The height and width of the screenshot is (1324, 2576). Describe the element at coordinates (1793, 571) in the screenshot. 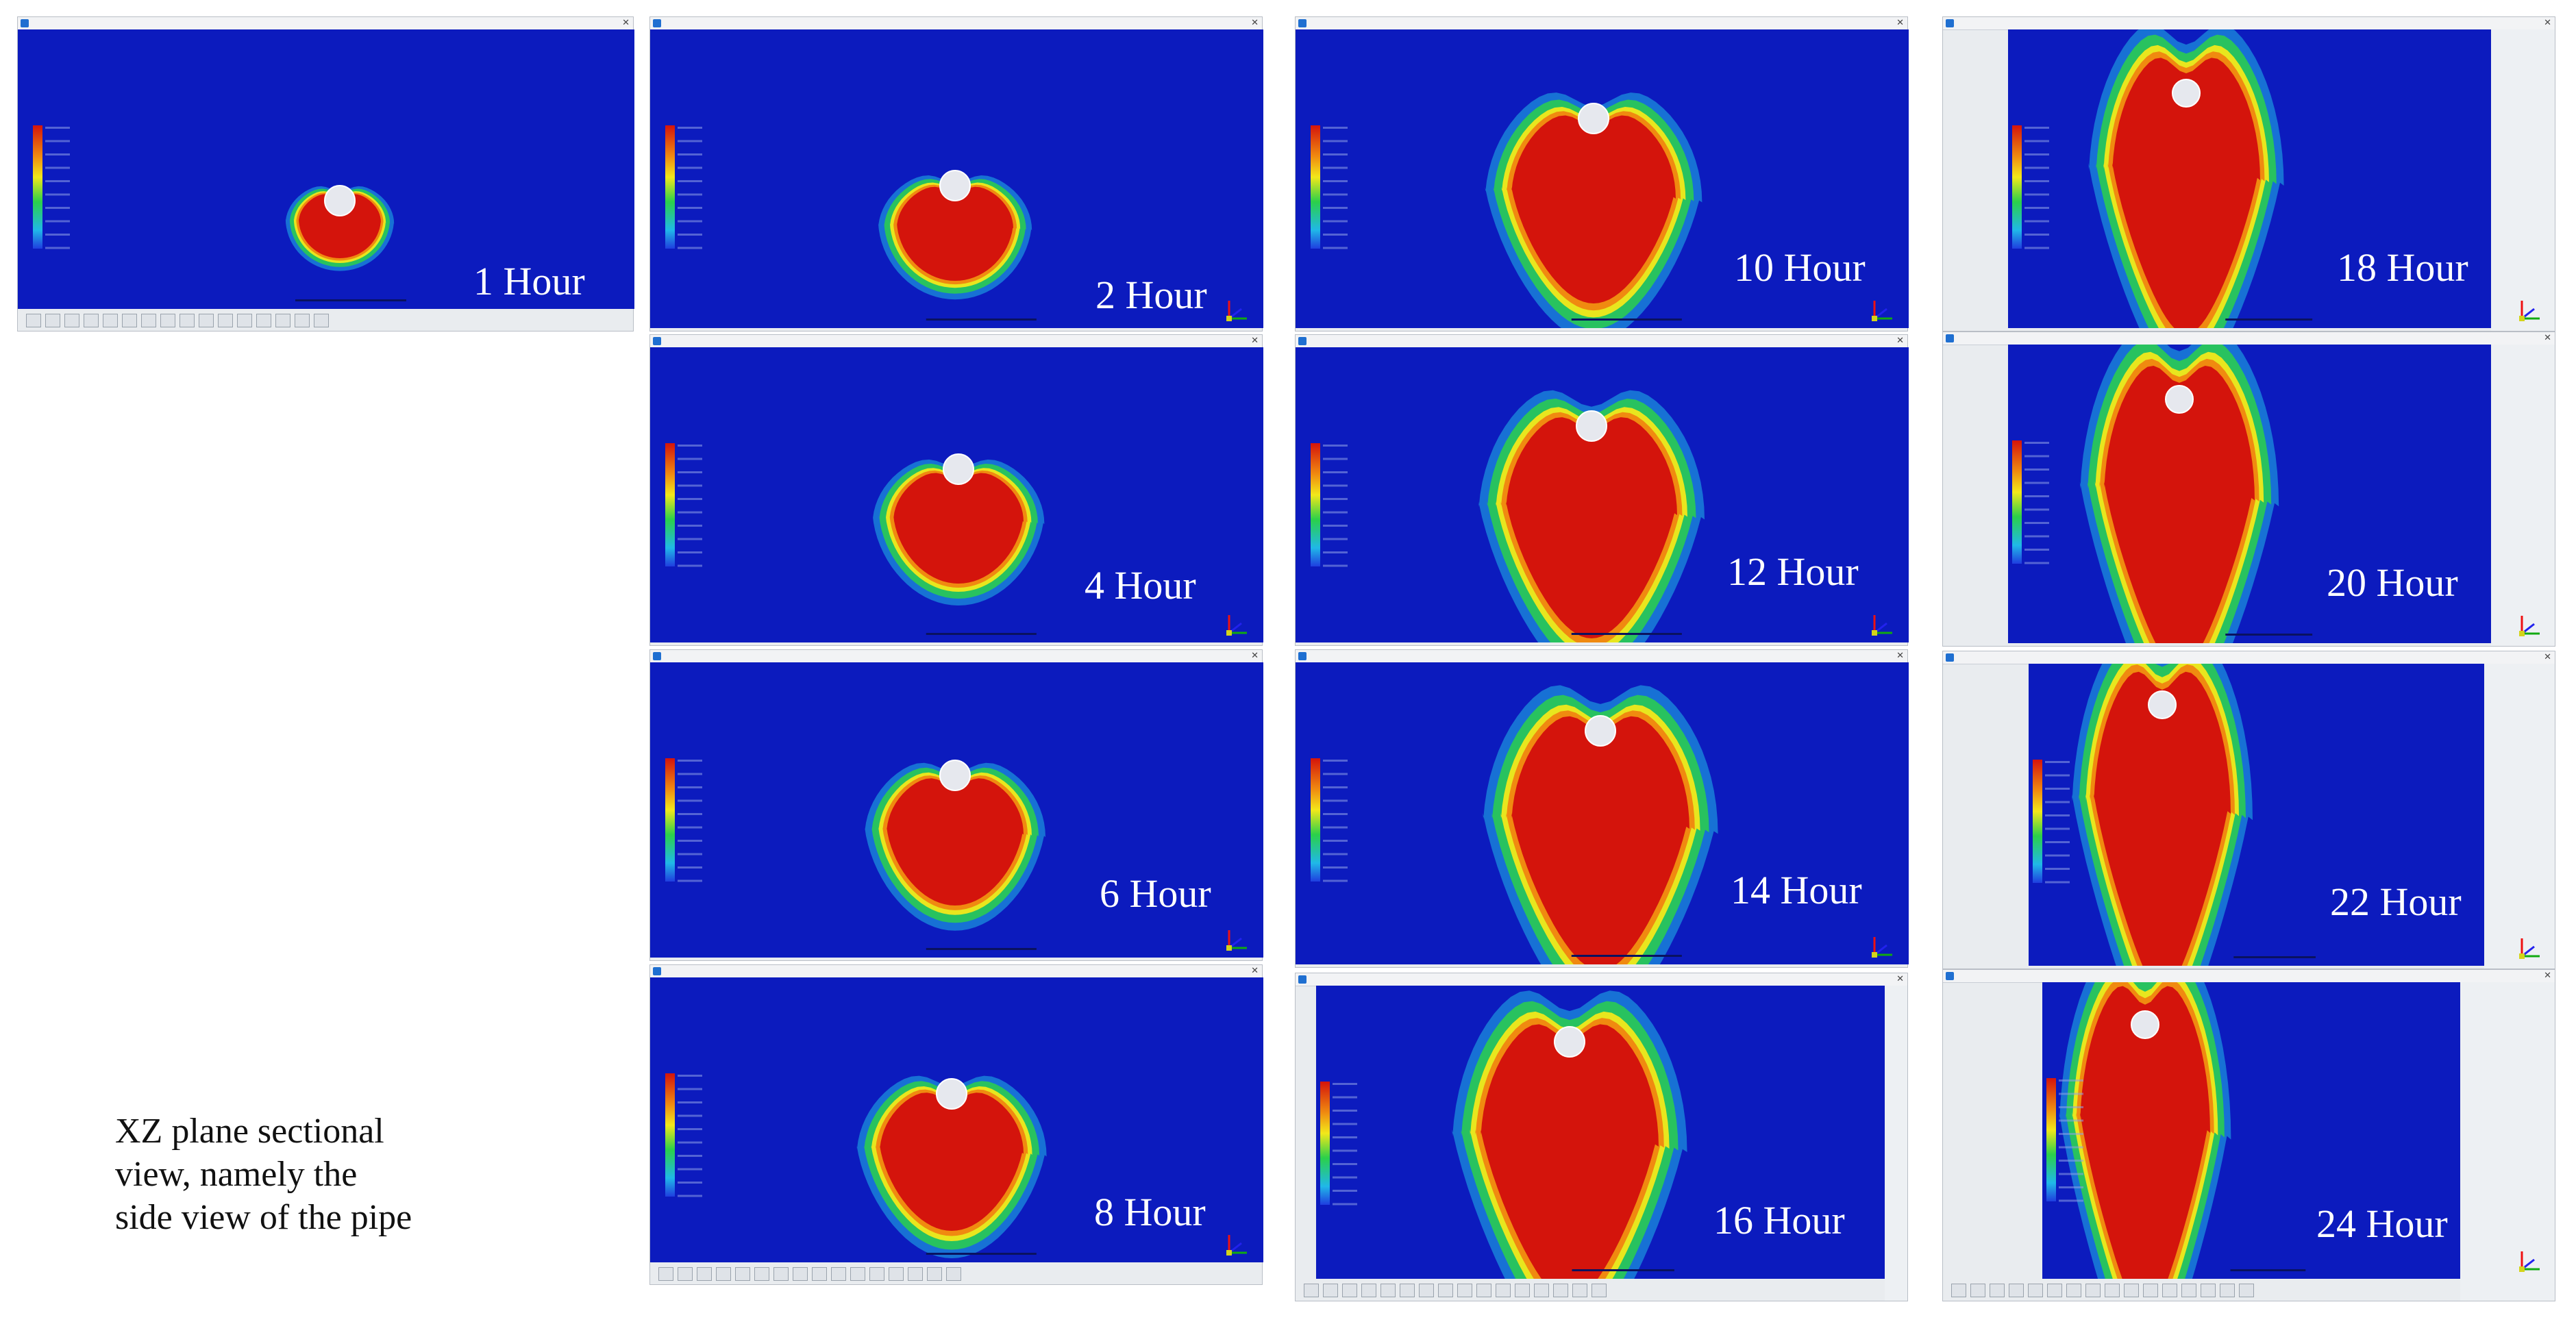

I see `time-label: 12 Hour` at that location.